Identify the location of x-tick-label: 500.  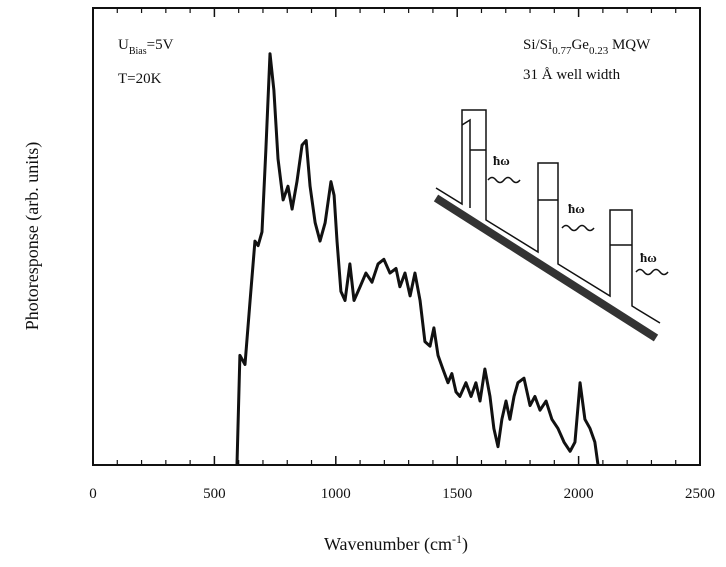
(214, 494).